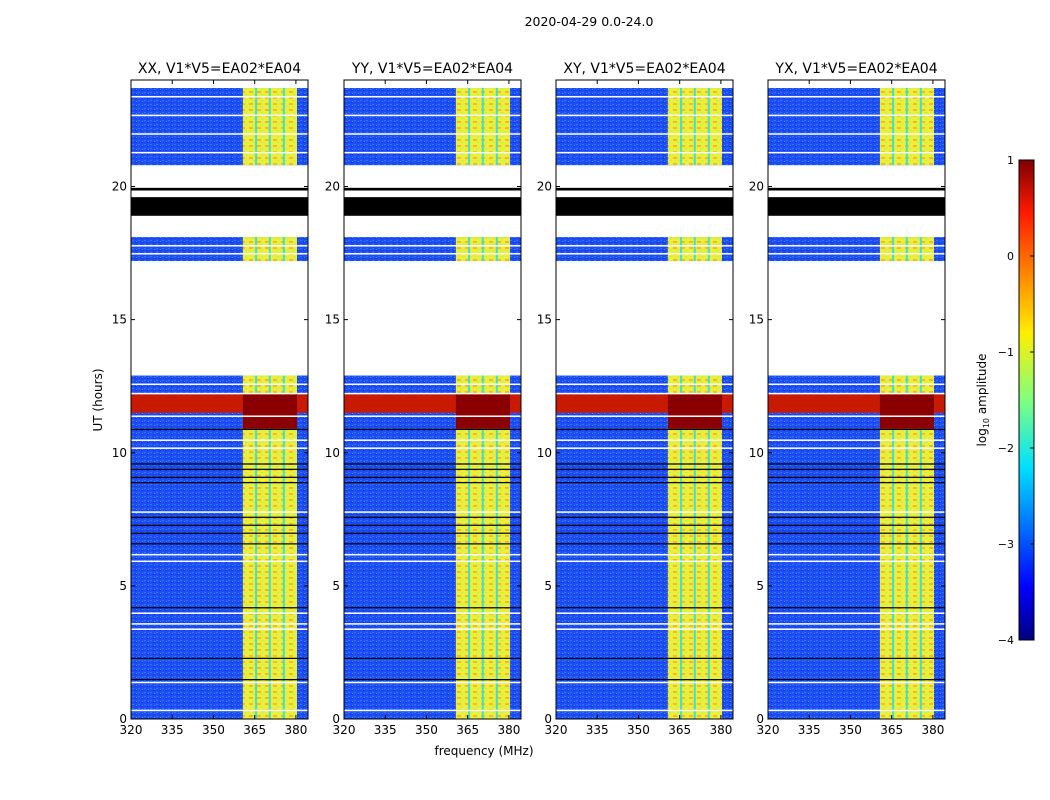  Describe the element at coordinates (1006, 640) in the screenshot. I see `colorbar-tick-label: −4` at that location.